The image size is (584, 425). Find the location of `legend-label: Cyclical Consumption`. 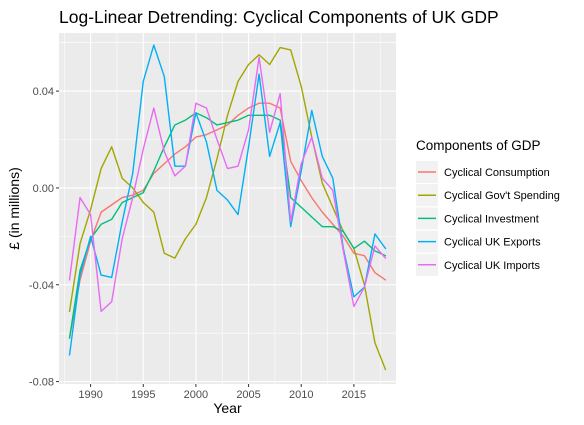

legend-label: Cyclical Consumption is located at coordinates (497, 173).